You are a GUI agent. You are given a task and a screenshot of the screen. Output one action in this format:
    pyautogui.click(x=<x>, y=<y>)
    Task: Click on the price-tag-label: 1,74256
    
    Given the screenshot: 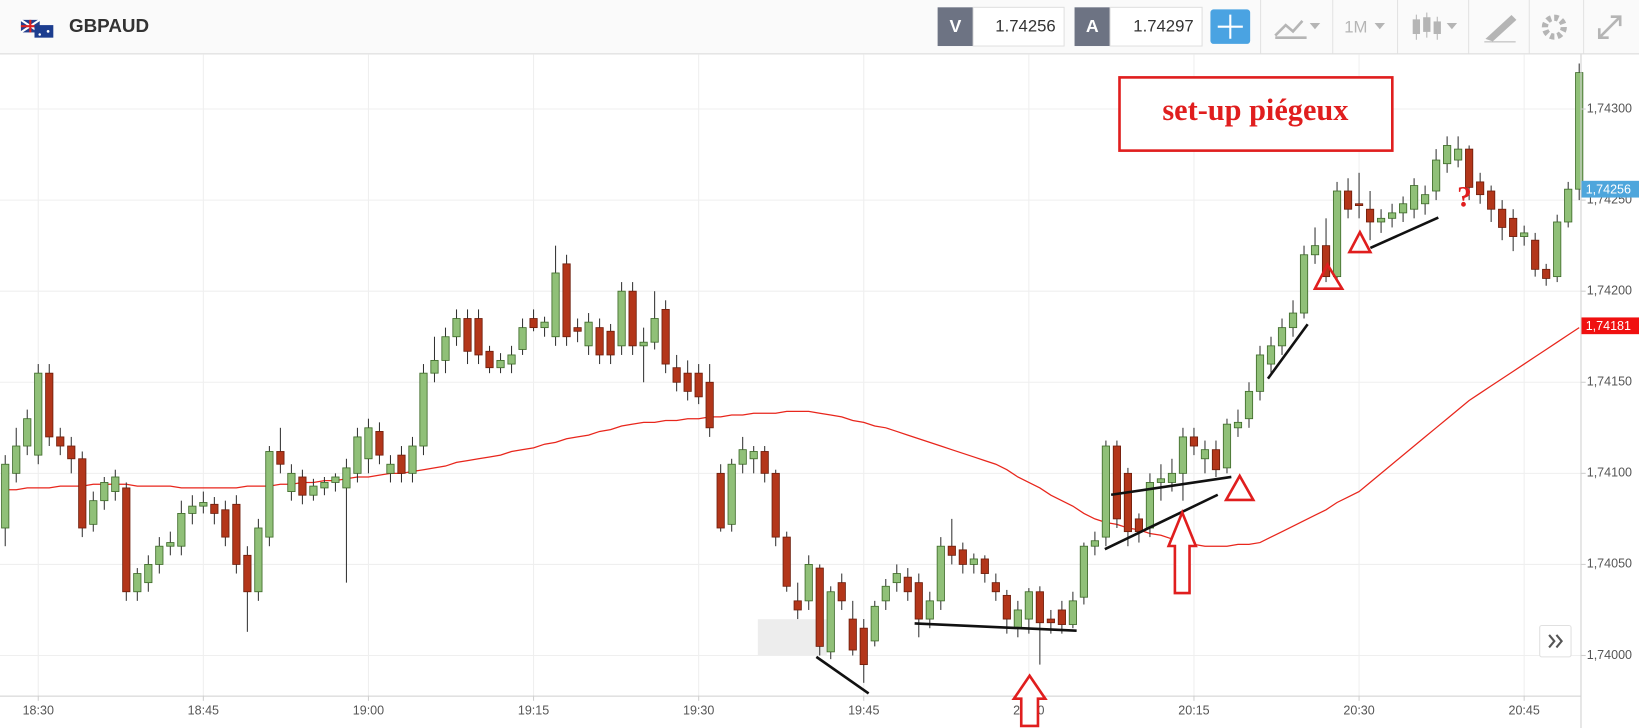 What is the action you would take?
    pyautogui.click(x=1608, y=190)
    